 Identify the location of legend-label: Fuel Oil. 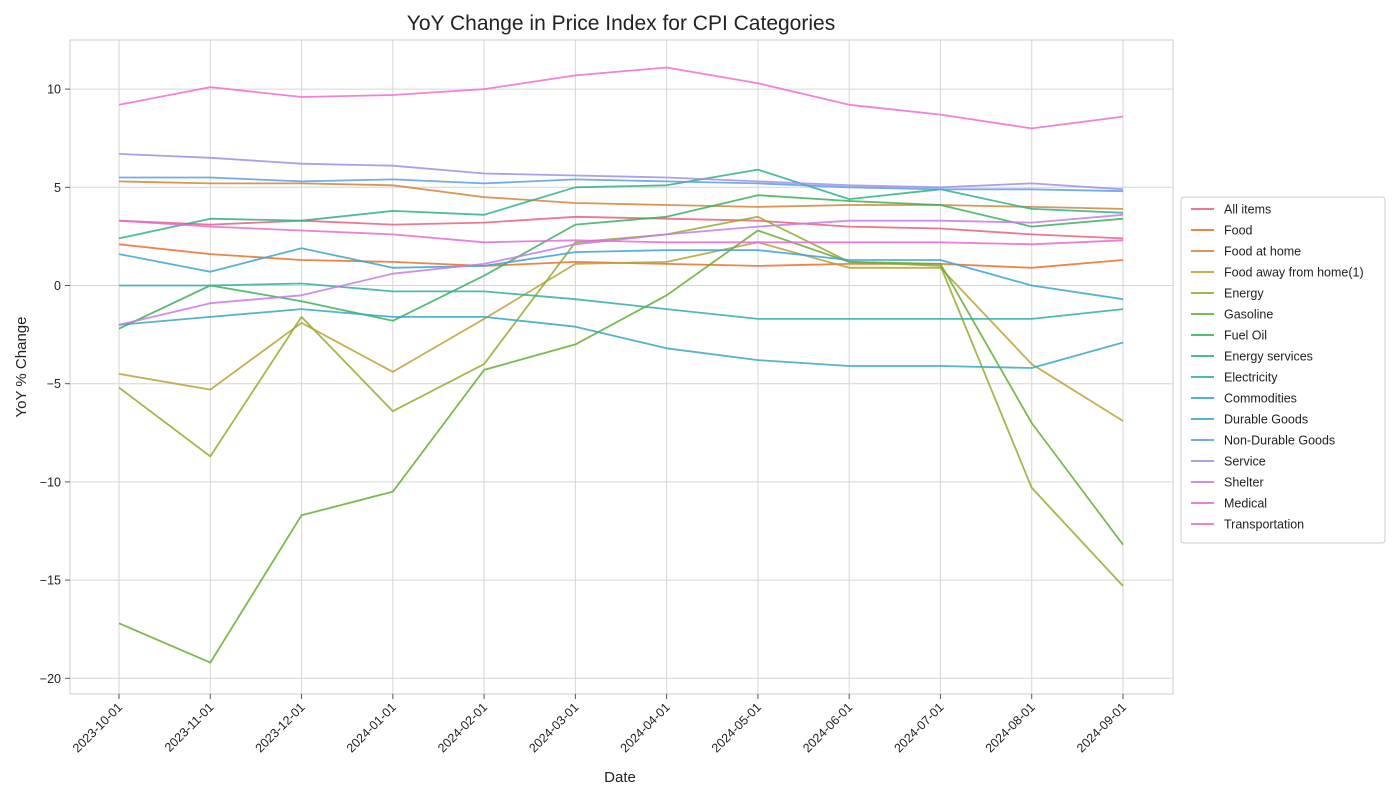
(1245, 336).